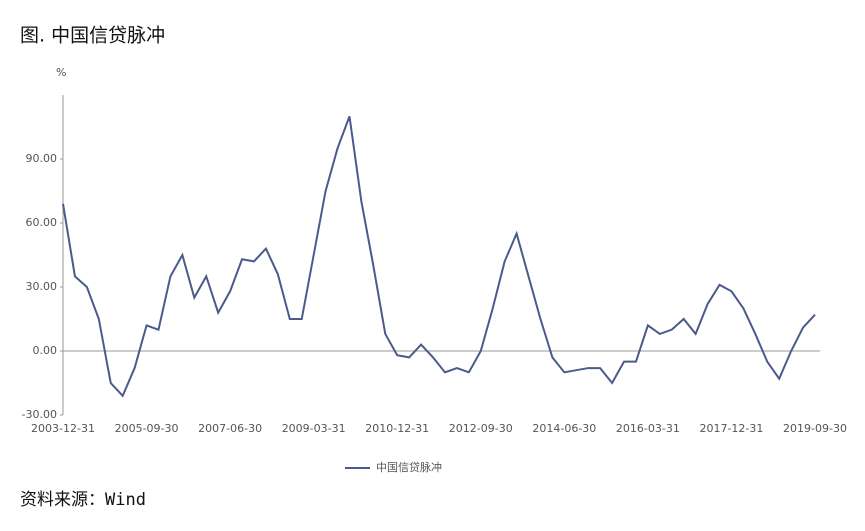  What do you see at coordinates (314, 428) in the screenshot?
I see `x-tick-label: 2009-03-31` at bounding box center [314, 428].